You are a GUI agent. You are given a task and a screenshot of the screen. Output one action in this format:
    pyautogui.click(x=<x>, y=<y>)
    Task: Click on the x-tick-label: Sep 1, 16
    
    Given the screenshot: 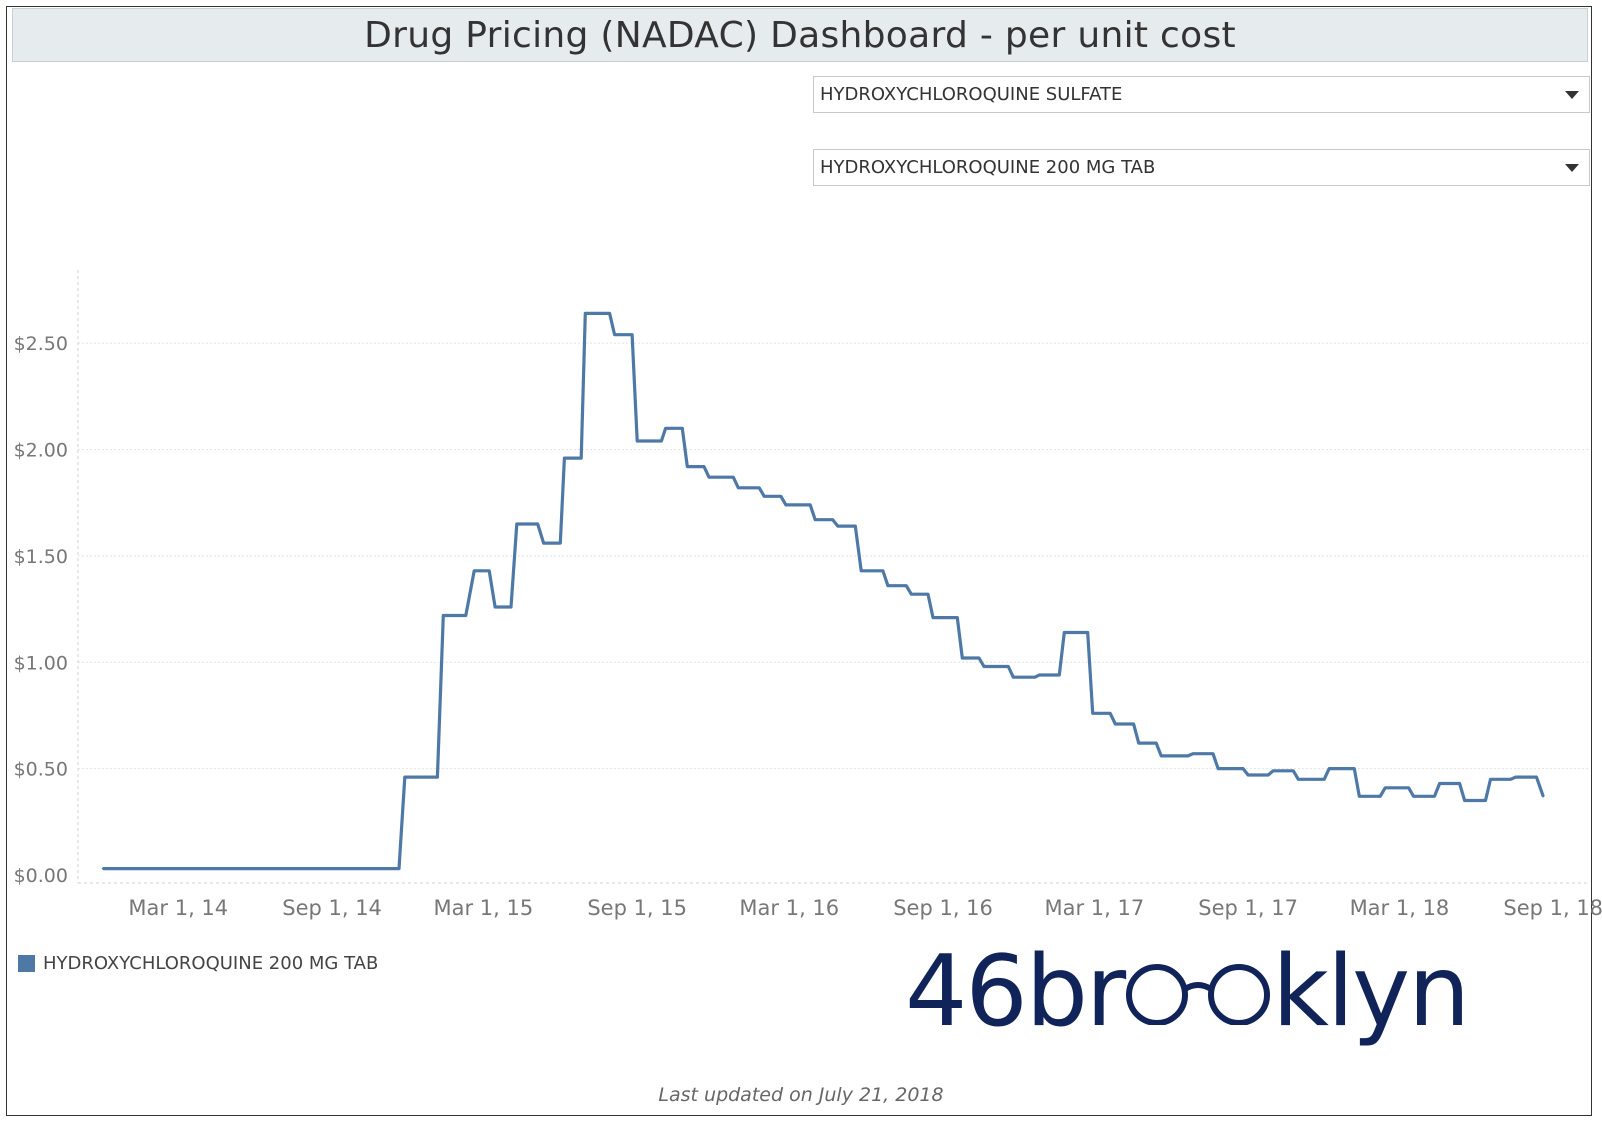 What is the action you would take?
    pyautogui.click(x=943, y=908)
    